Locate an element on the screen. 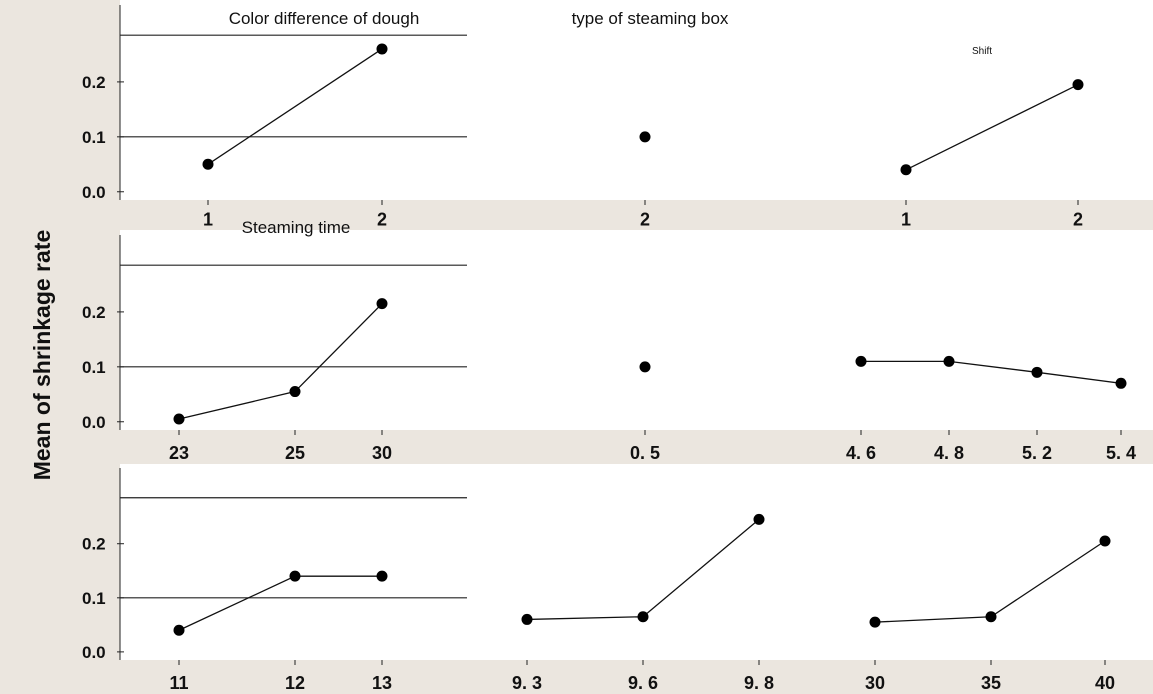  x-tick-label: 13 is located at coordinates (382, 683).